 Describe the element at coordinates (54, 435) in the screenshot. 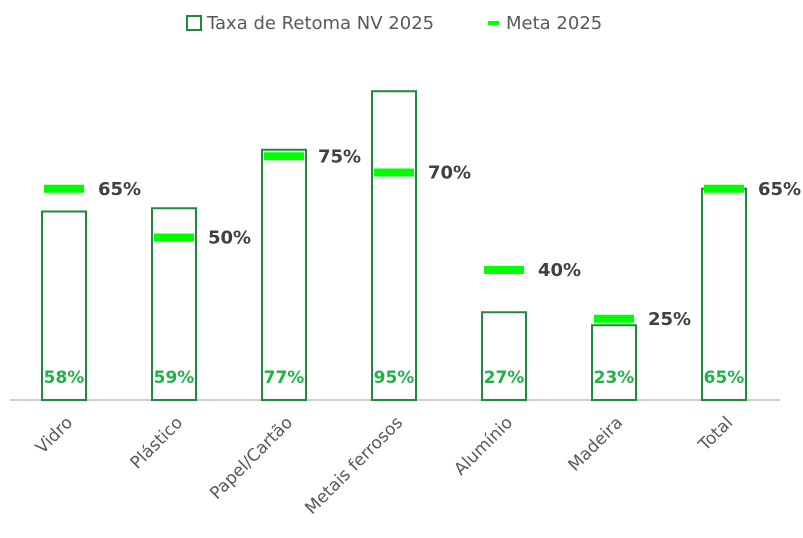

I see `x-tick-label: Vidro` at that location.